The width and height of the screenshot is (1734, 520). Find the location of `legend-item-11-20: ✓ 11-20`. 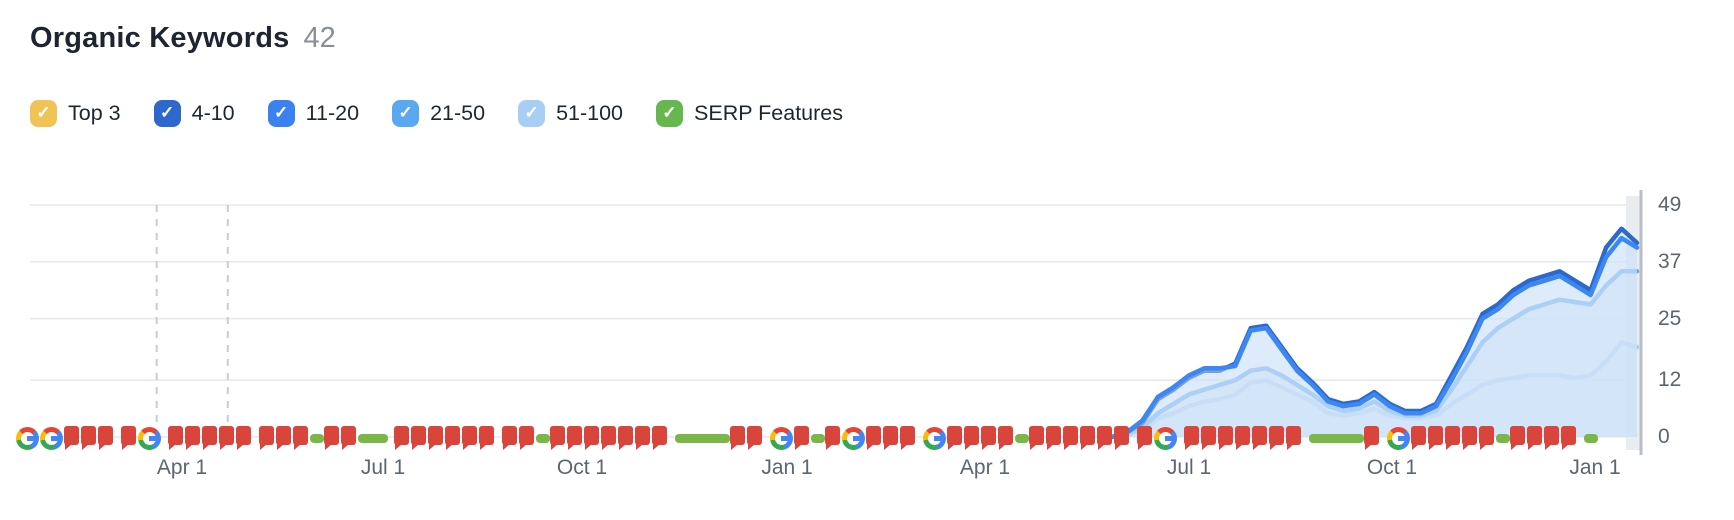

legend-item-11-20: ✓ 11-20 is located at coordinates (313, 113).